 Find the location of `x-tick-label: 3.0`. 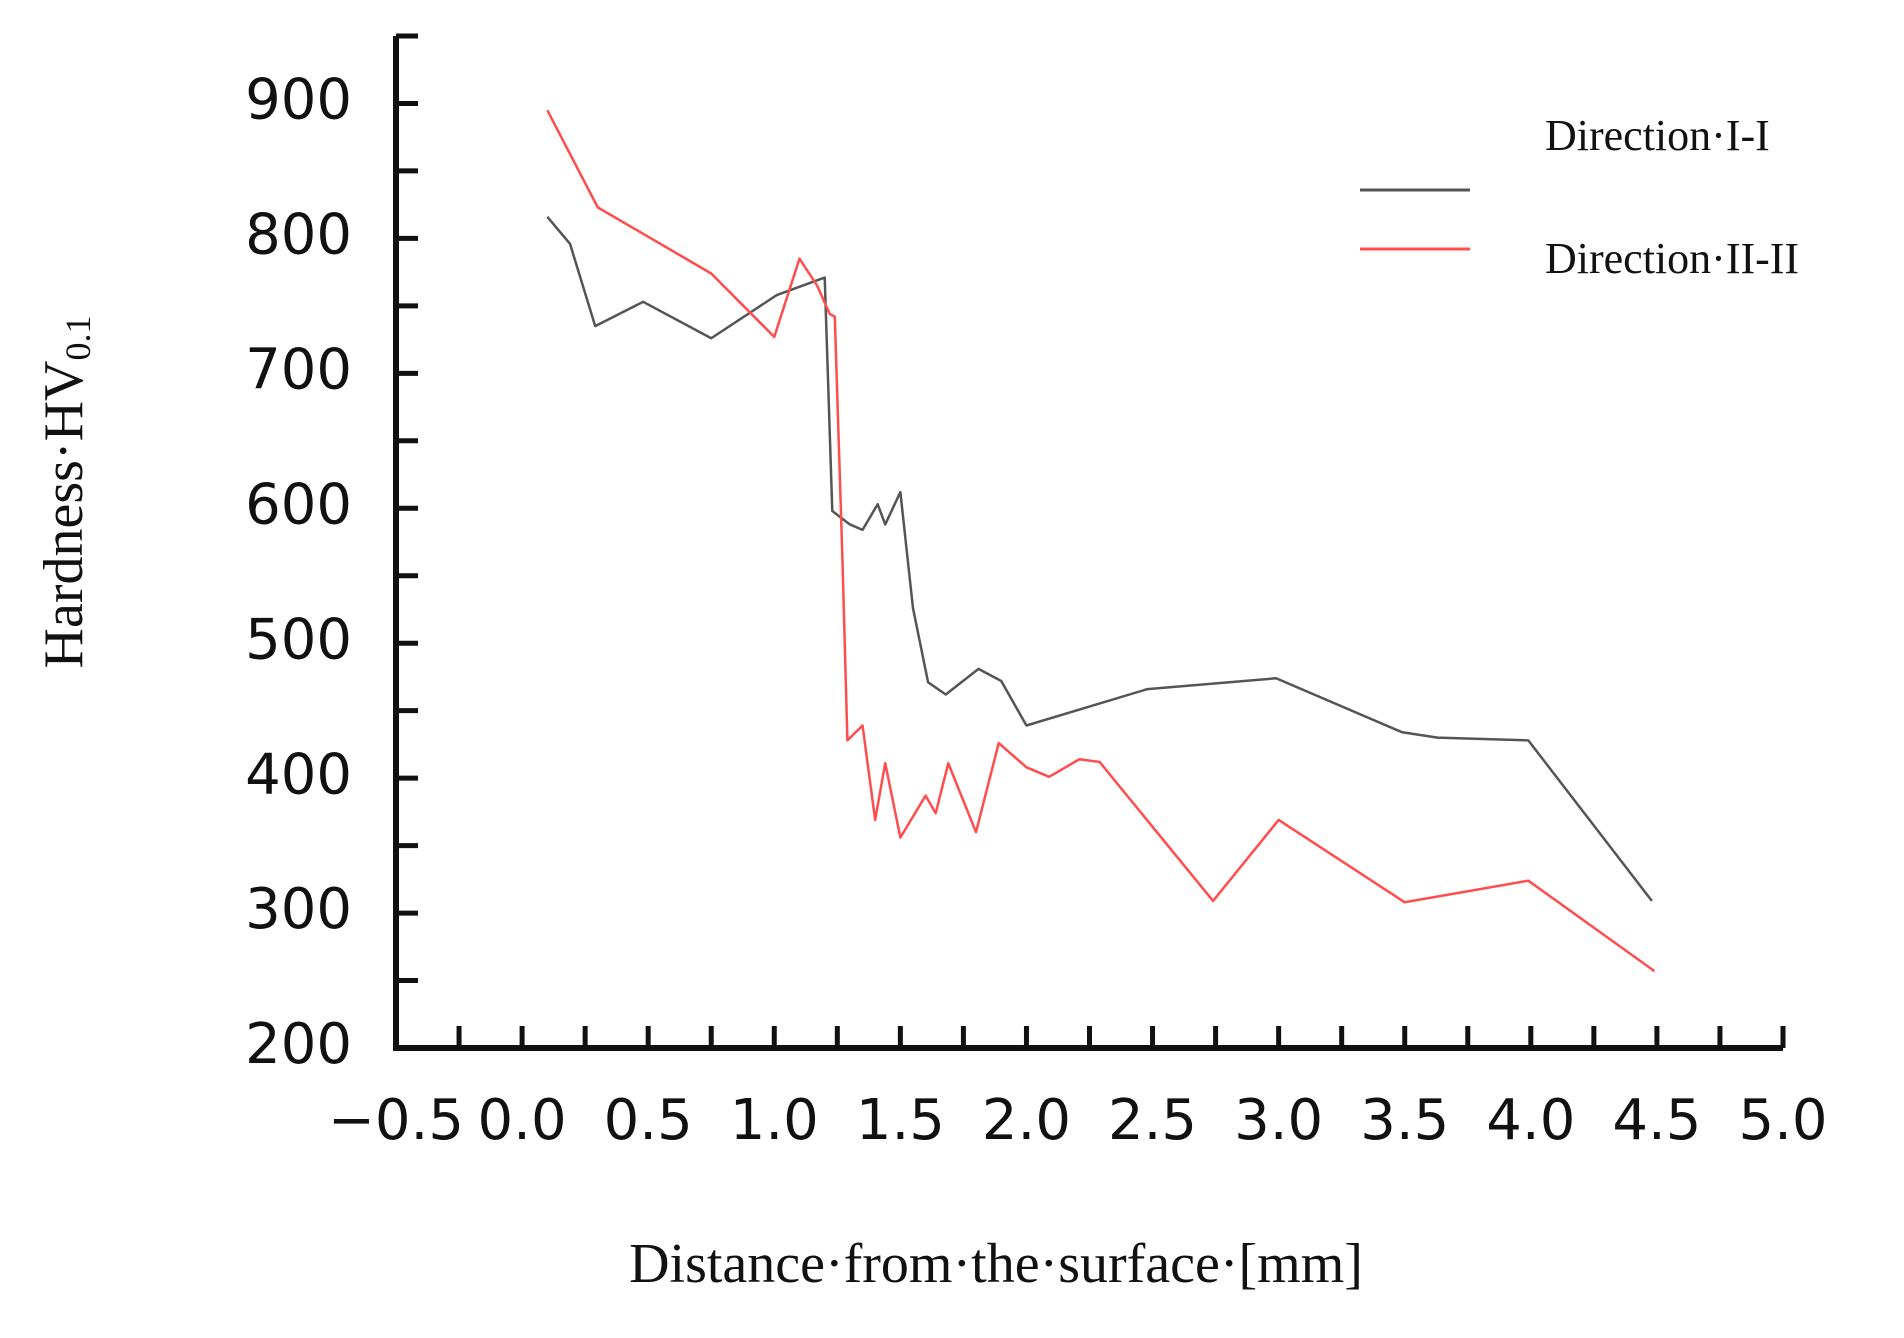

x-tick-label: 3.0 is located at coordinates (1278, 1120).